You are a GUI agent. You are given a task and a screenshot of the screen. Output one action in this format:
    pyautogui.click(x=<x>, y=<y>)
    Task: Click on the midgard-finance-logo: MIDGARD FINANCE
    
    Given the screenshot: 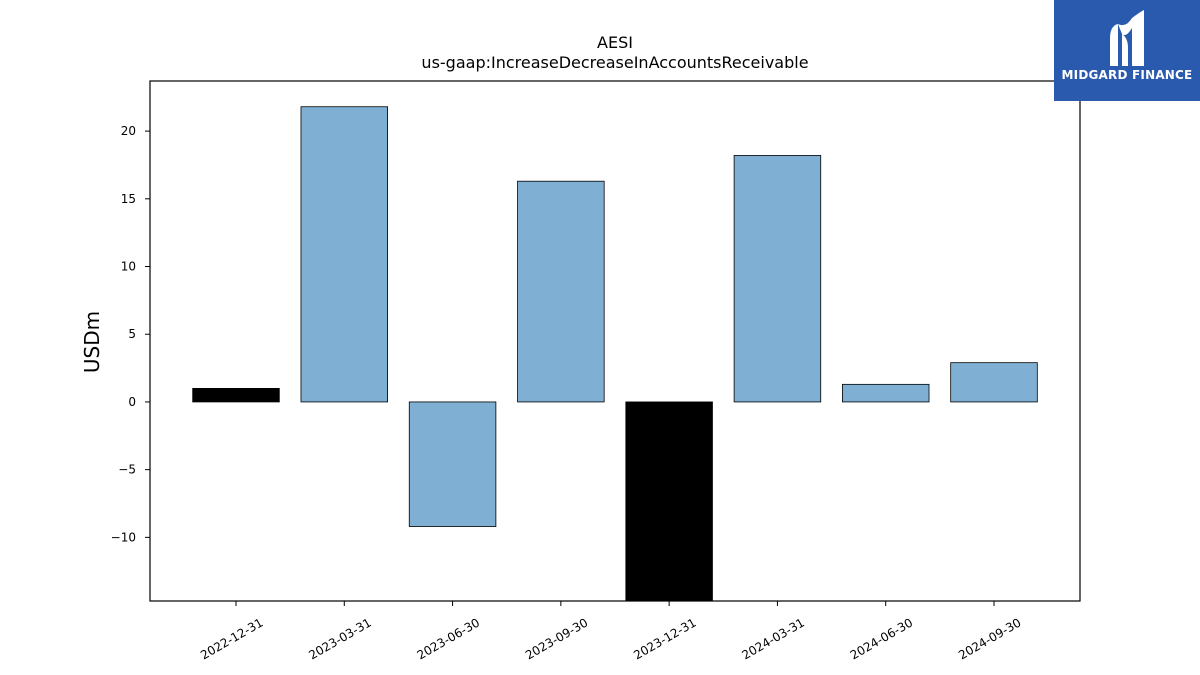 What is the action you would take?
    pyautogui.click(x=1127, y=50)
    